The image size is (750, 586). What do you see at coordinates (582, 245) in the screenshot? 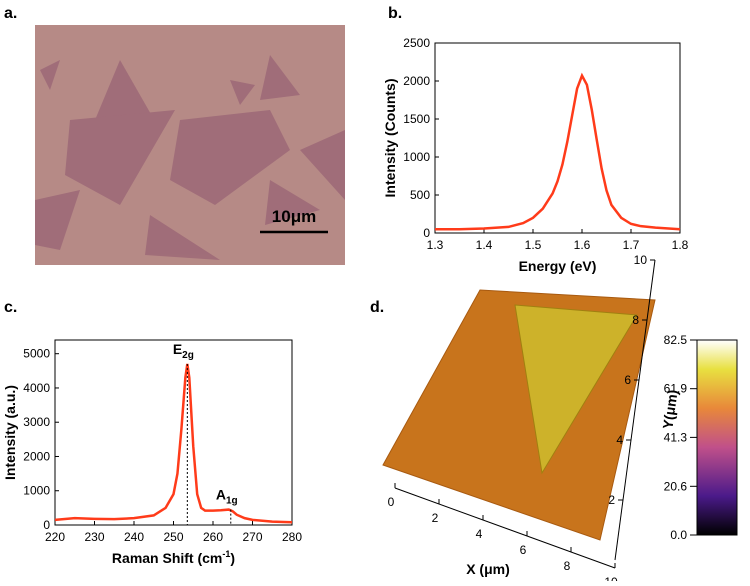
I see `x-tick-label: 1.6` at bounding box center [582, 245].